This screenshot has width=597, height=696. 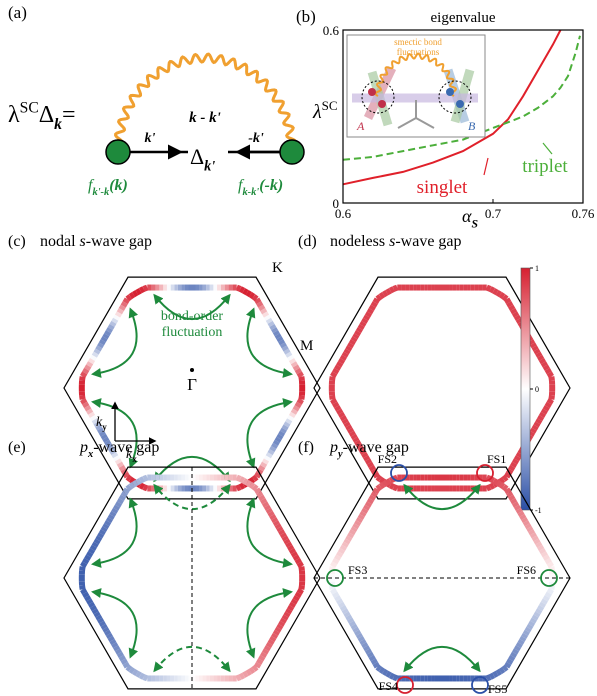 I want to click on text-part: FS3, so click(x=357, y=570).